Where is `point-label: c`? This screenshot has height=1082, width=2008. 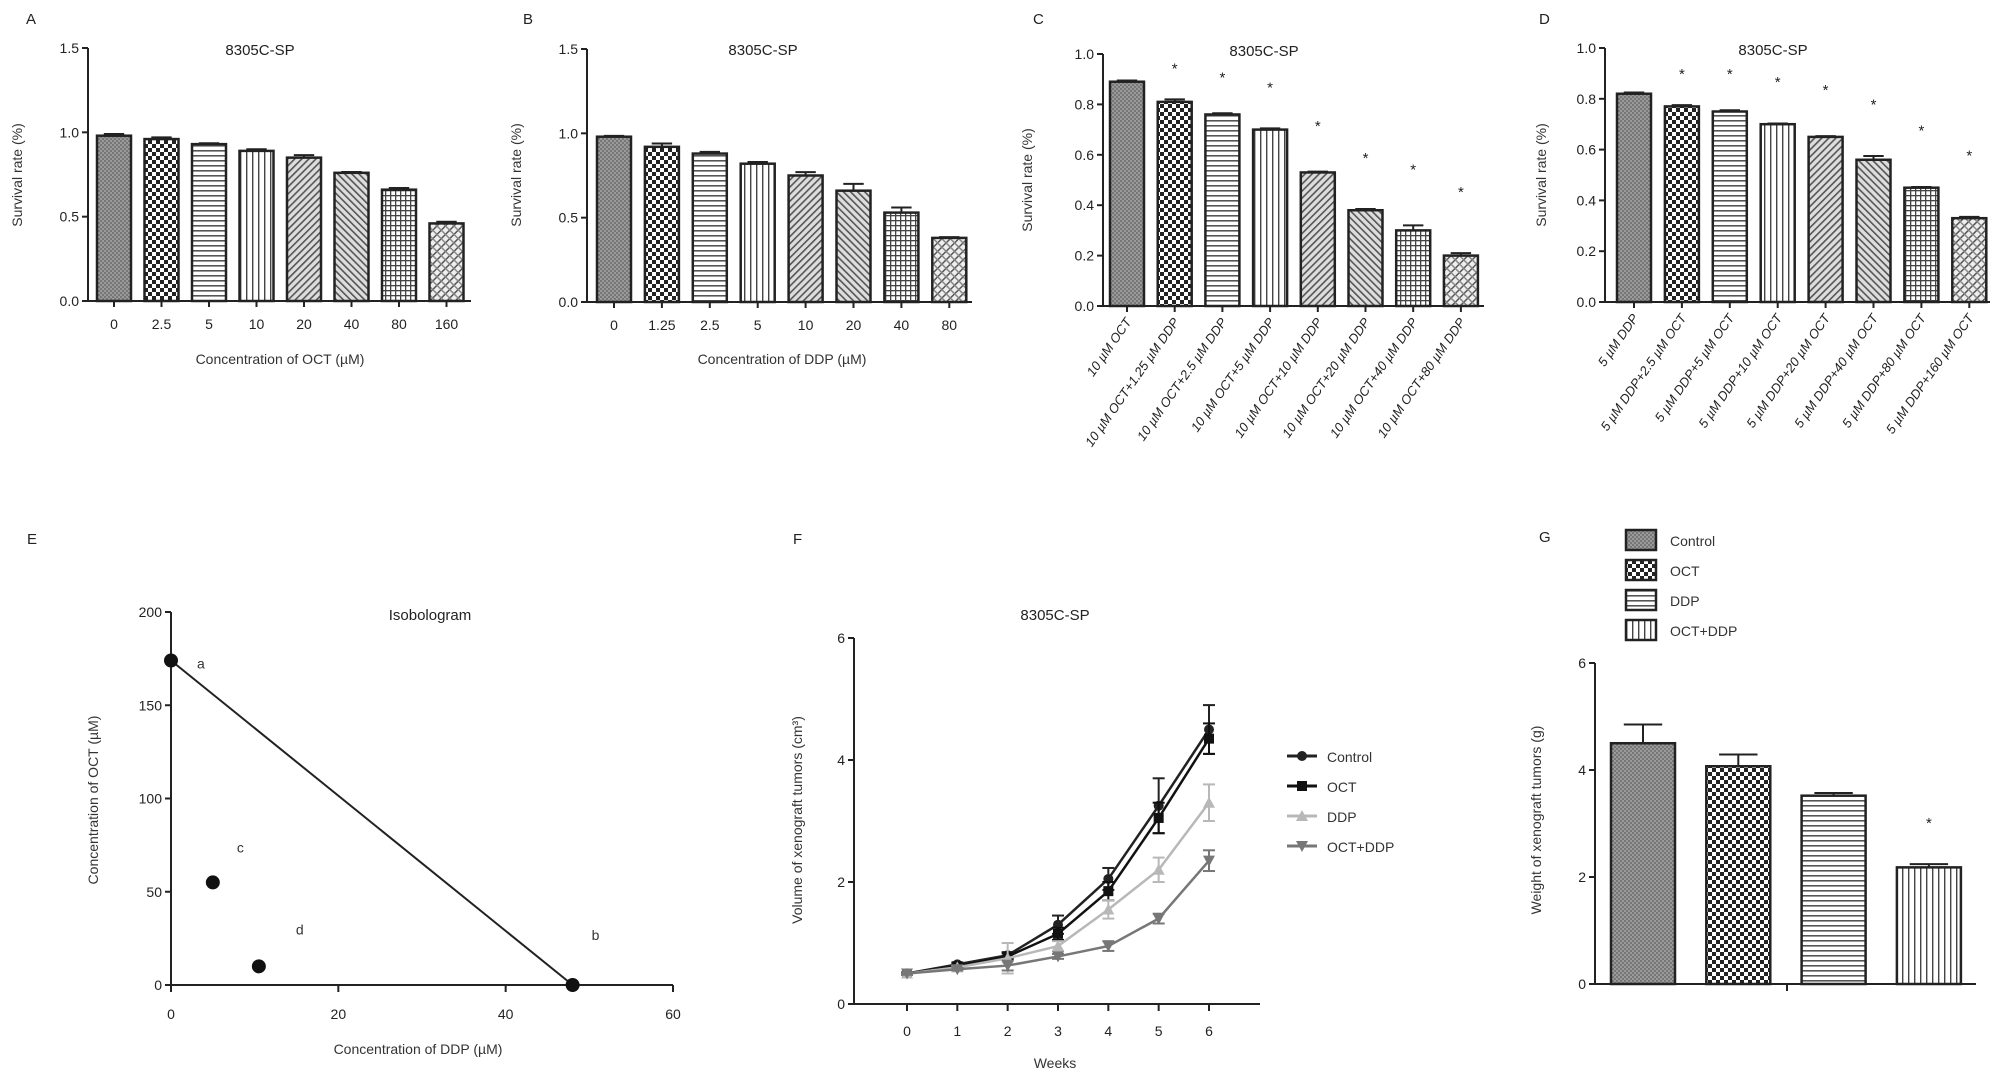 point-label: c is located at coordinates (240, 847).